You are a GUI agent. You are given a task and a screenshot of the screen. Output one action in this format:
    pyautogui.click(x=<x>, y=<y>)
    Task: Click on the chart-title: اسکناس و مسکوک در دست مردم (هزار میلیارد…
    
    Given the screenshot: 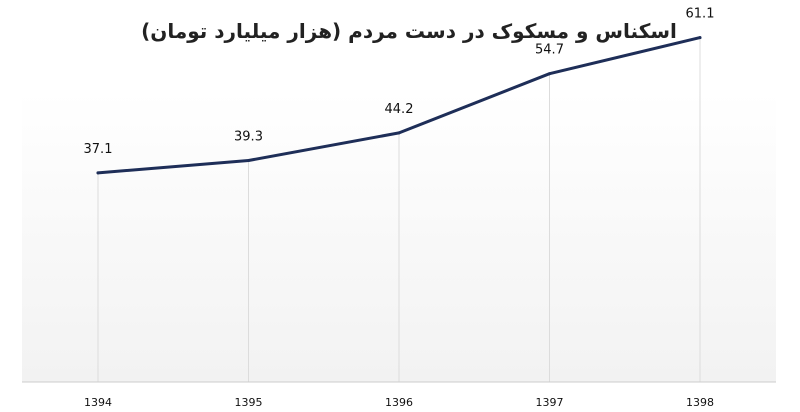 What is the action you would take?
    pyautogui.click(x=409, y=31)
    